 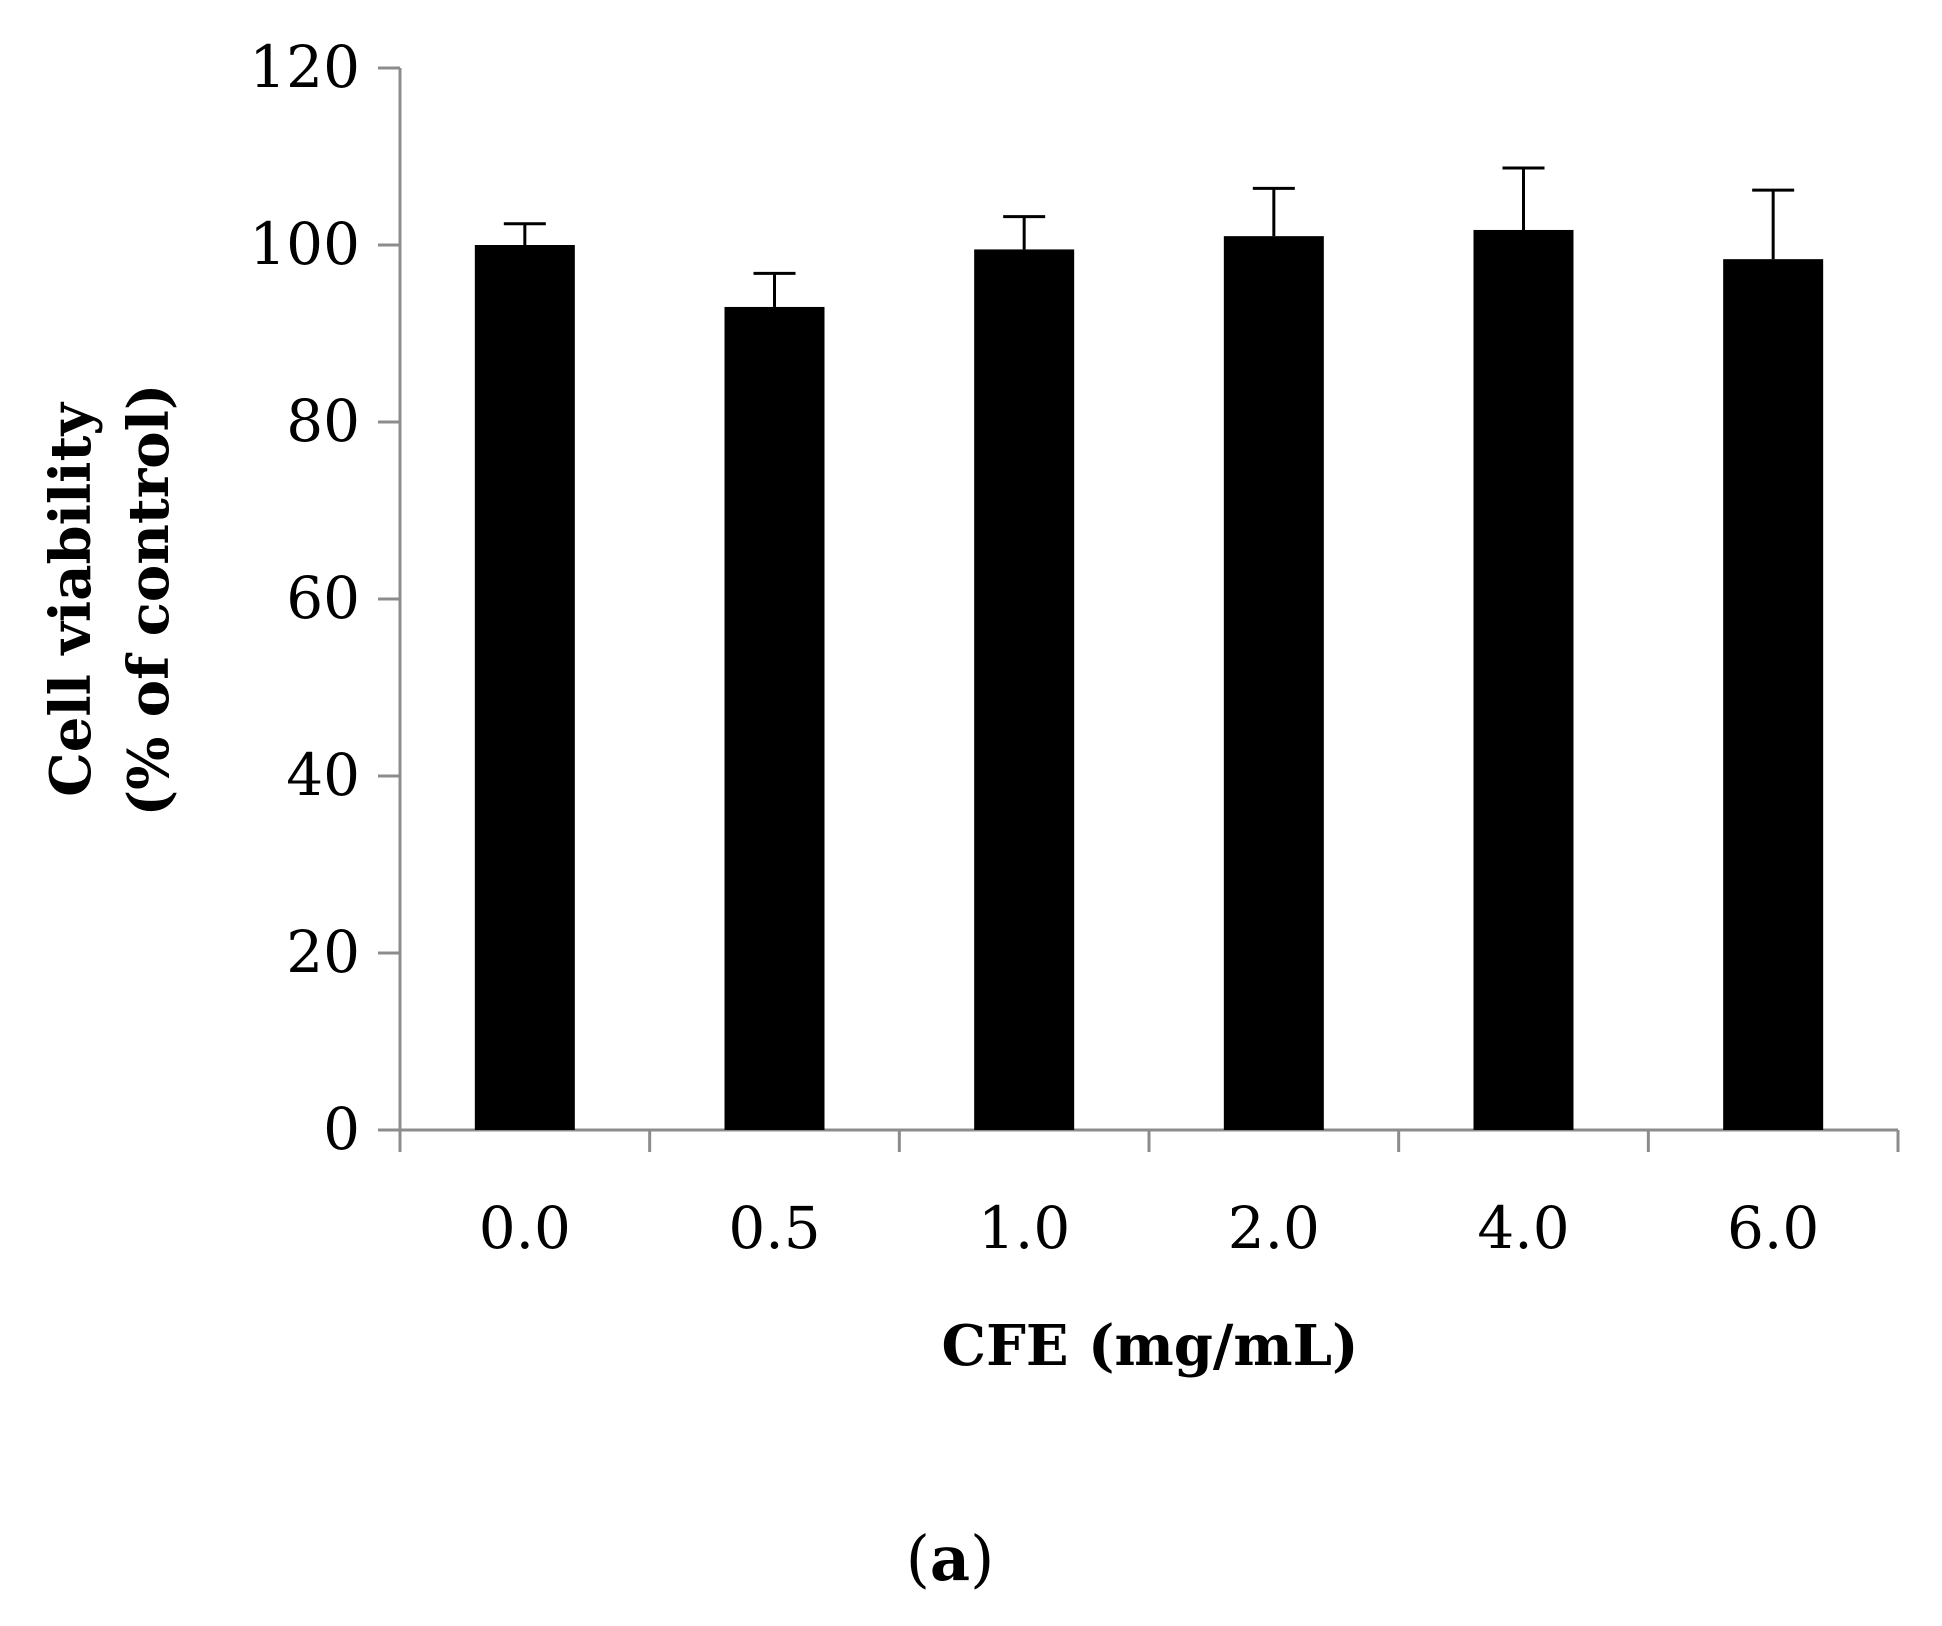 What do you see at coordinates (304, 244) in the screenshot?
I see `y-tick-label: 100` at bounding box center [304, 244].